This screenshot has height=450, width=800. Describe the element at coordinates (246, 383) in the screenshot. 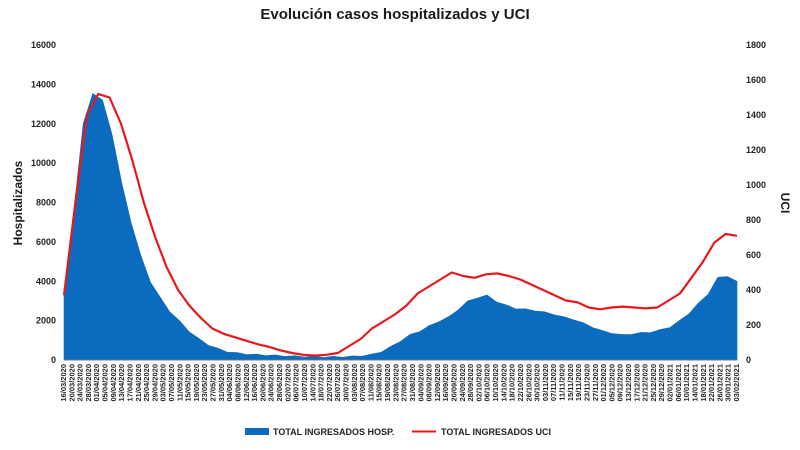

I see `x-tick-label: 12/06/2020` at that location.